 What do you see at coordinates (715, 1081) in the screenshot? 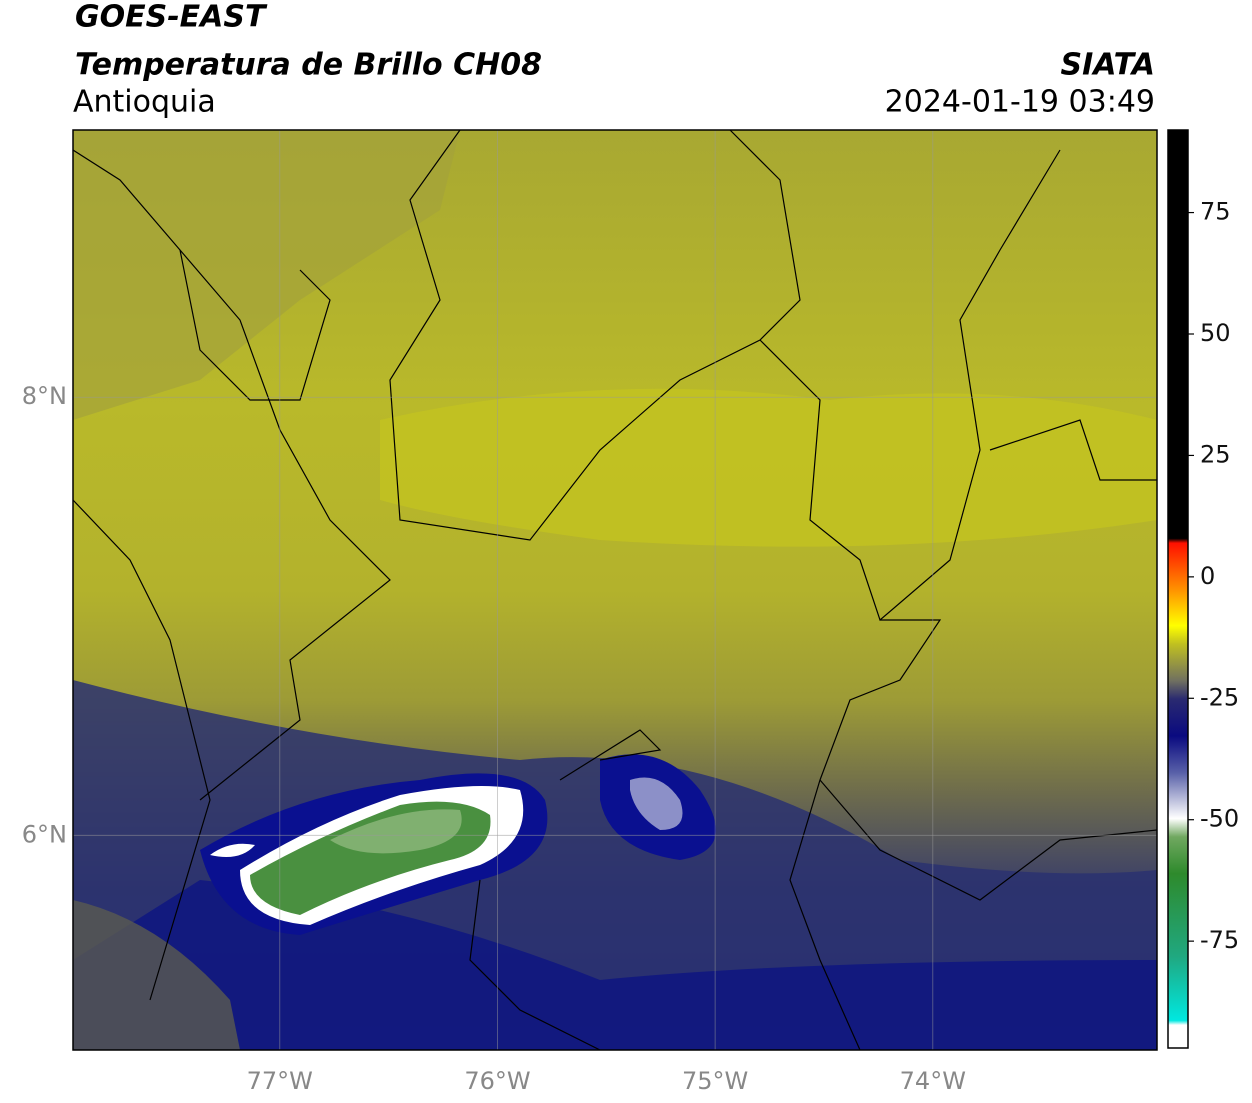
I see `x-tick-label: 75°W` at bounding box center [715, 1081].